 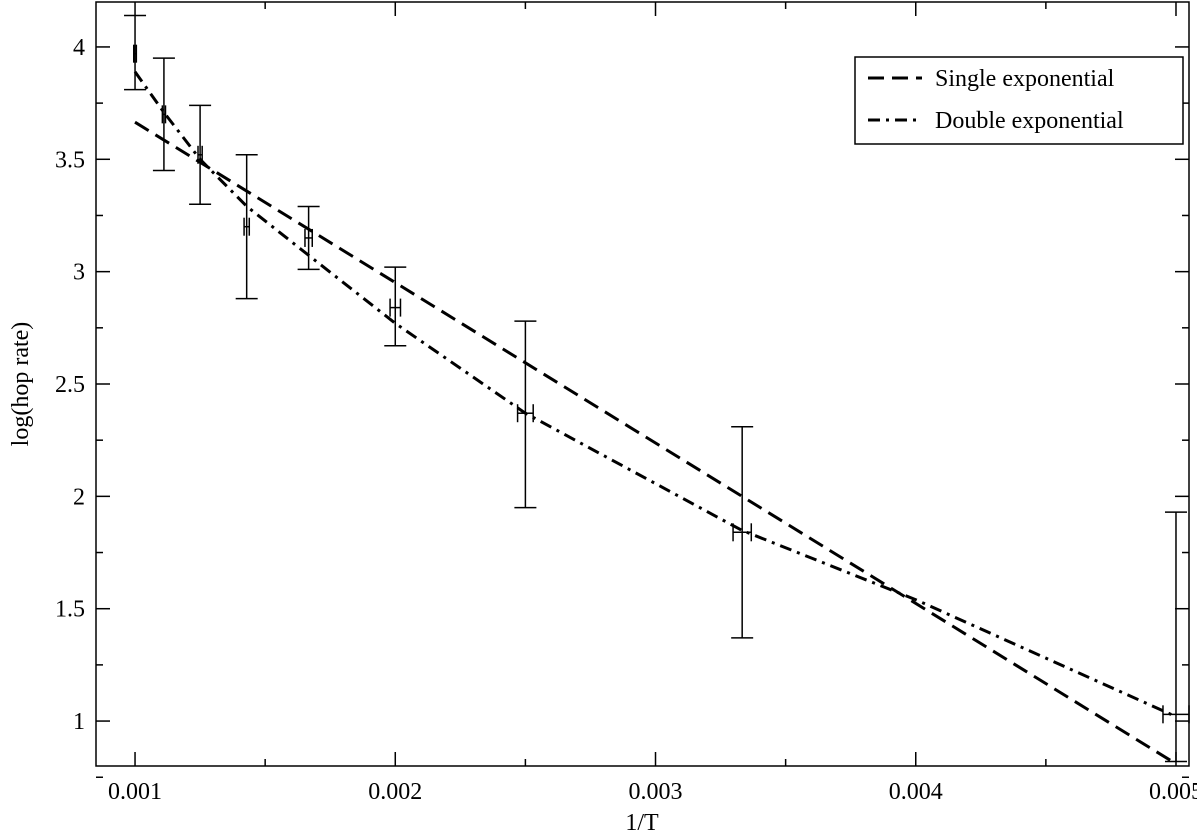 What do you see at coordinates (79, 273) in the screenshot?
I see `y-tick-label: 3` at bounding box center [79, 273].